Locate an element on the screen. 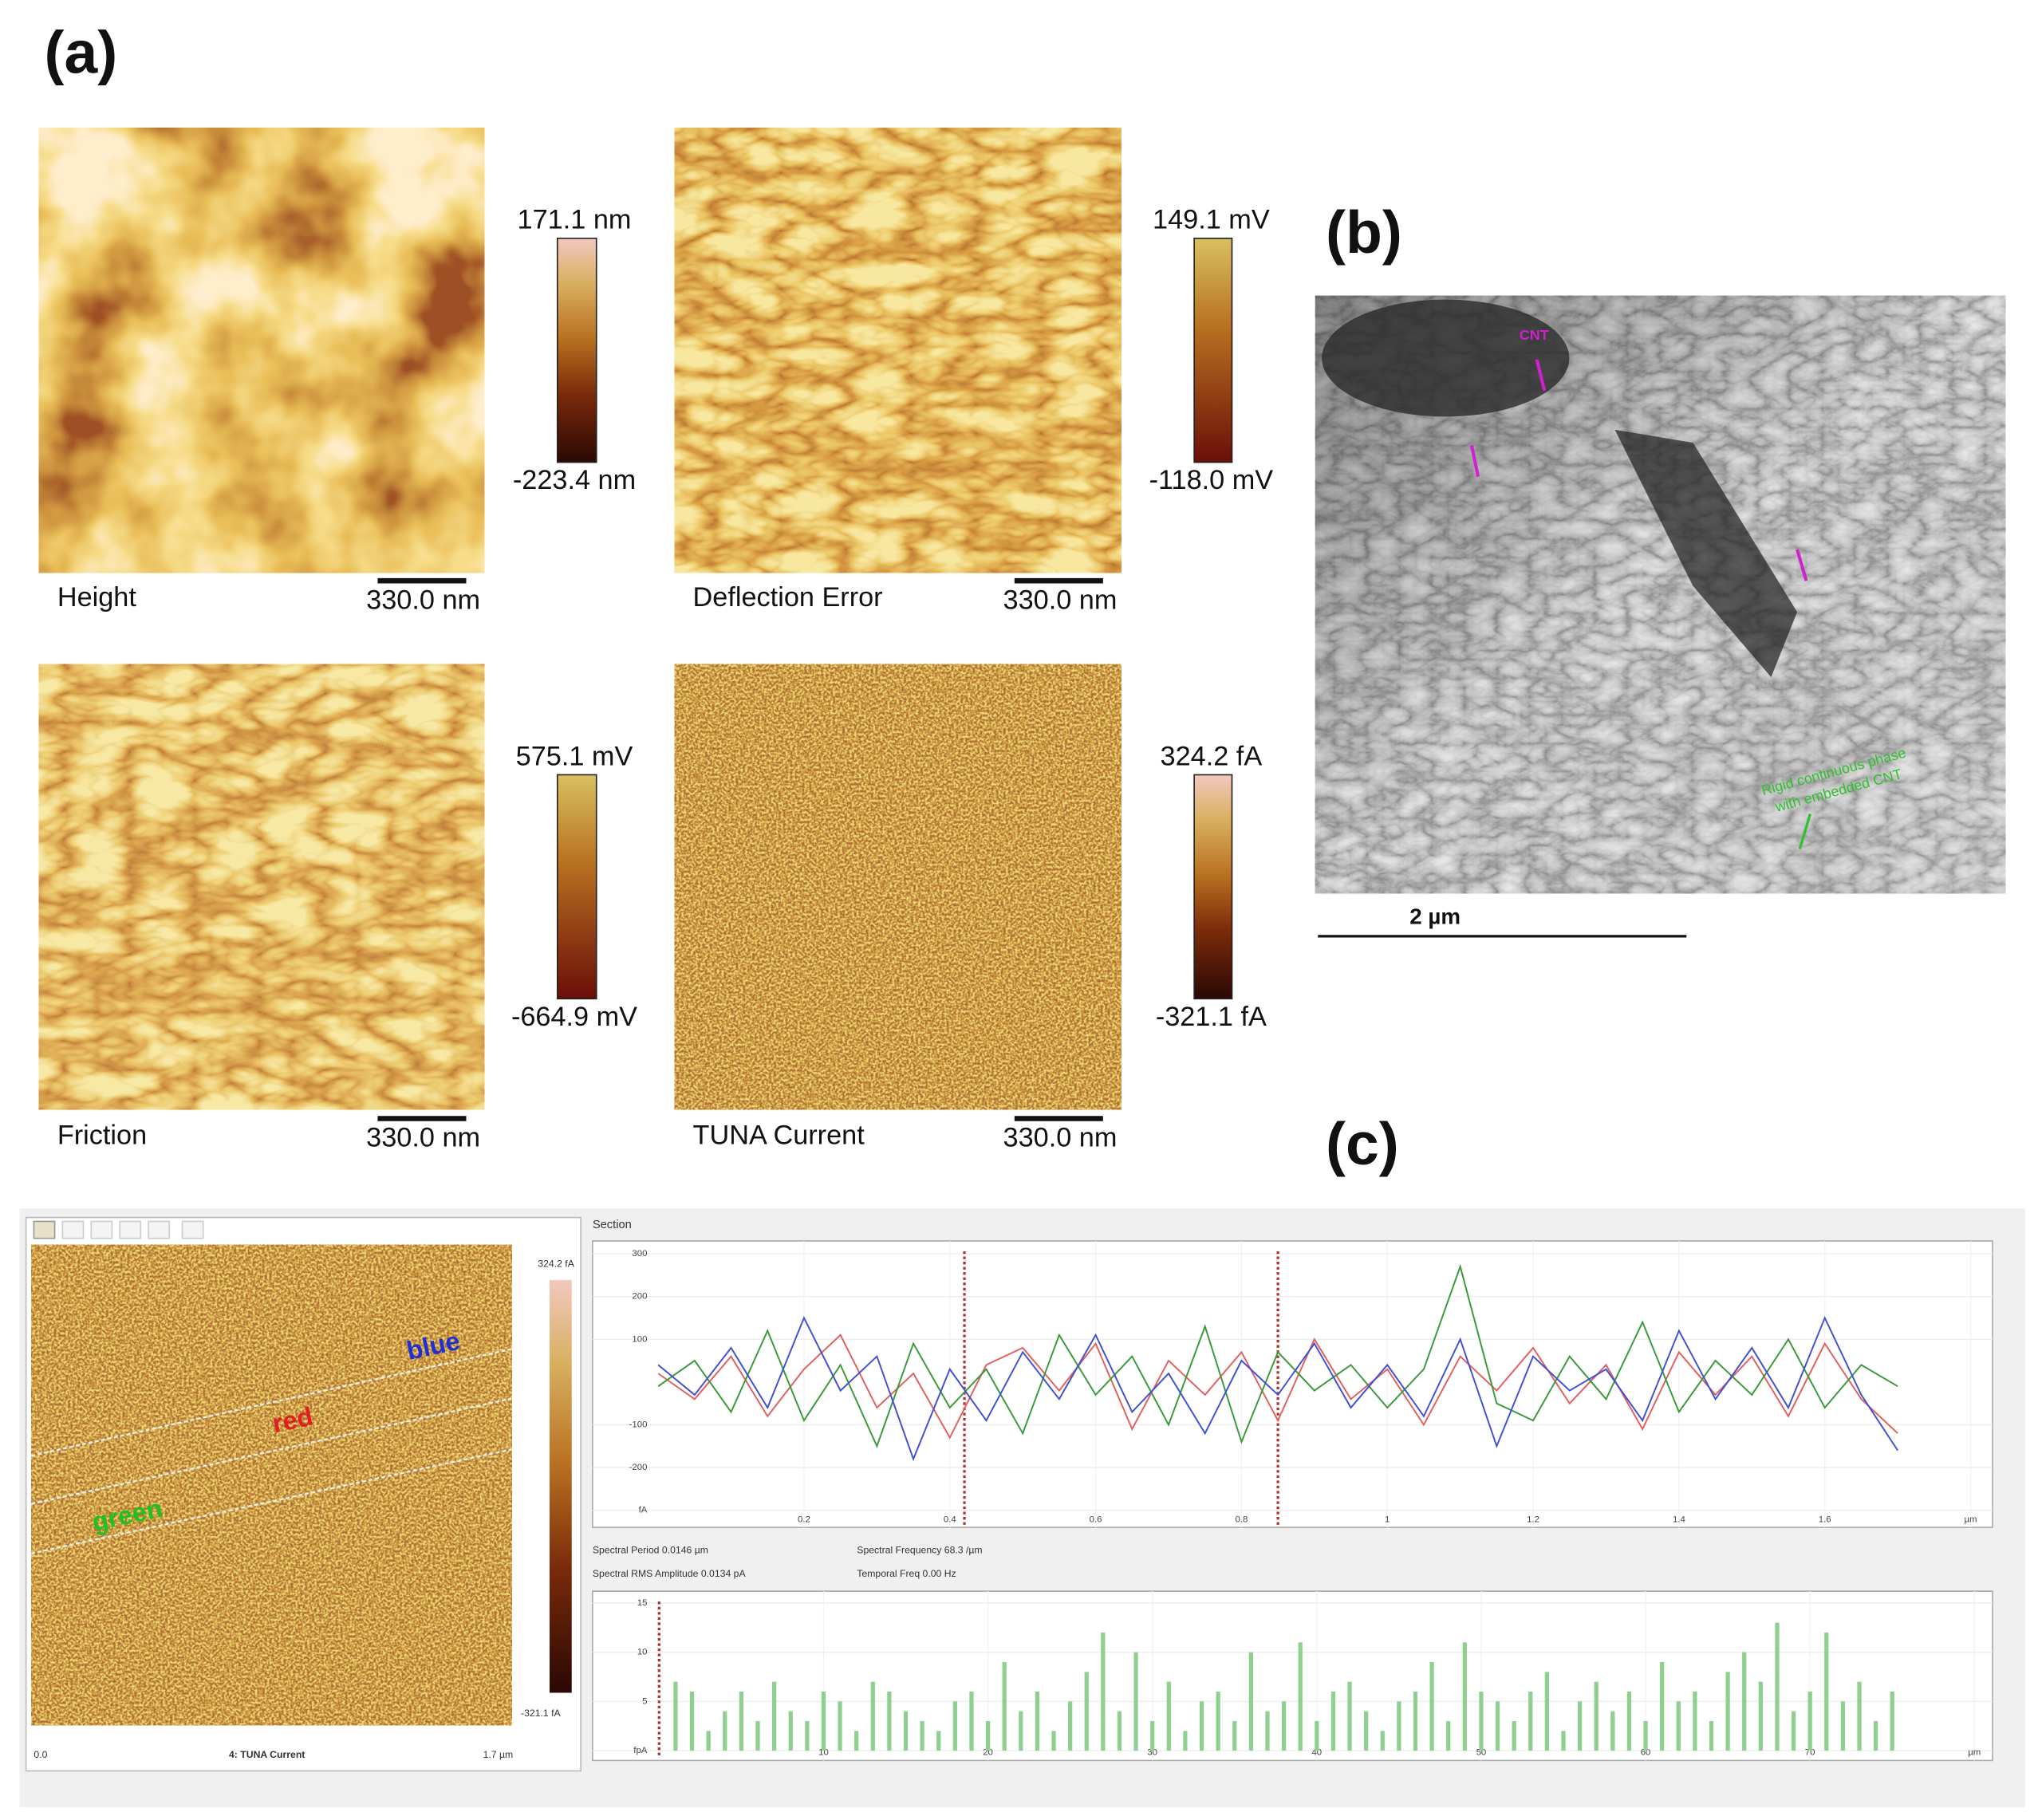 The image size is (2042, 1820). colorbar-min: -118.0 mV is located at coordinates (1211, 480).